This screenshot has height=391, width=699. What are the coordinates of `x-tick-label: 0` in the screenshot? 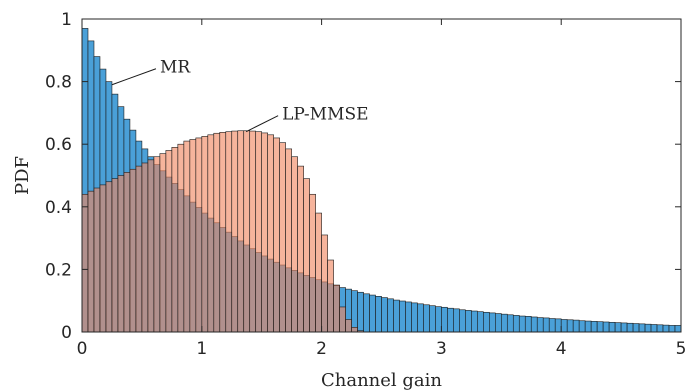 It's located at (82, 349).